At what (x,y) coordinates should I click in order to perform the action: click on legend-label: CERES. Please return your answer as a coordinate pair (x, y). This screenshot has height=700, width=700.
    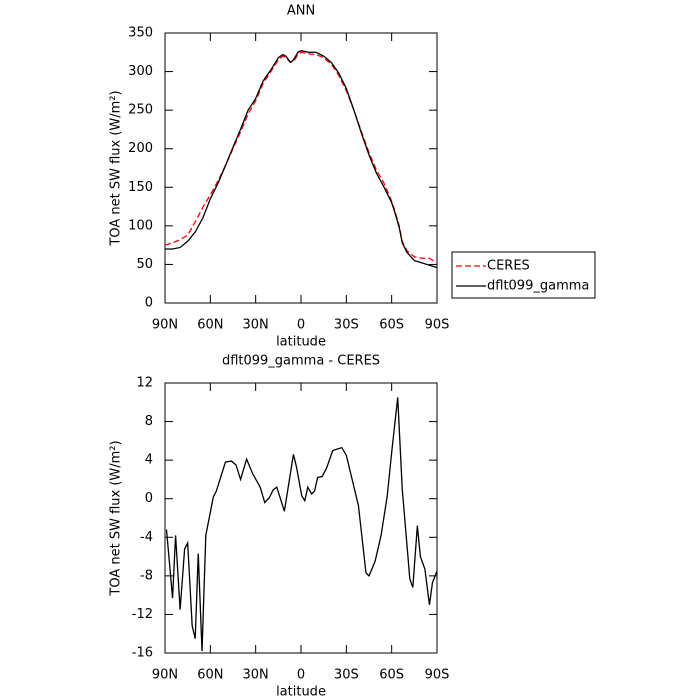
    Looking at the image, I should click on (508, 266).